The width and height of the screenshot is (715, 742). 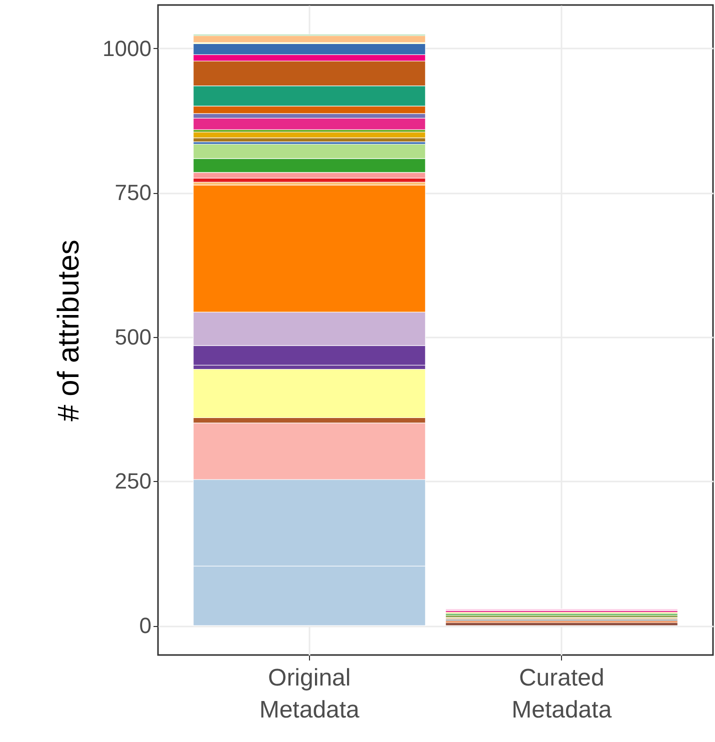 What do you see at coordinates (133, 193) in the screenshot?
I see `y-tick-label: 750` at bounding box center [133, 193].